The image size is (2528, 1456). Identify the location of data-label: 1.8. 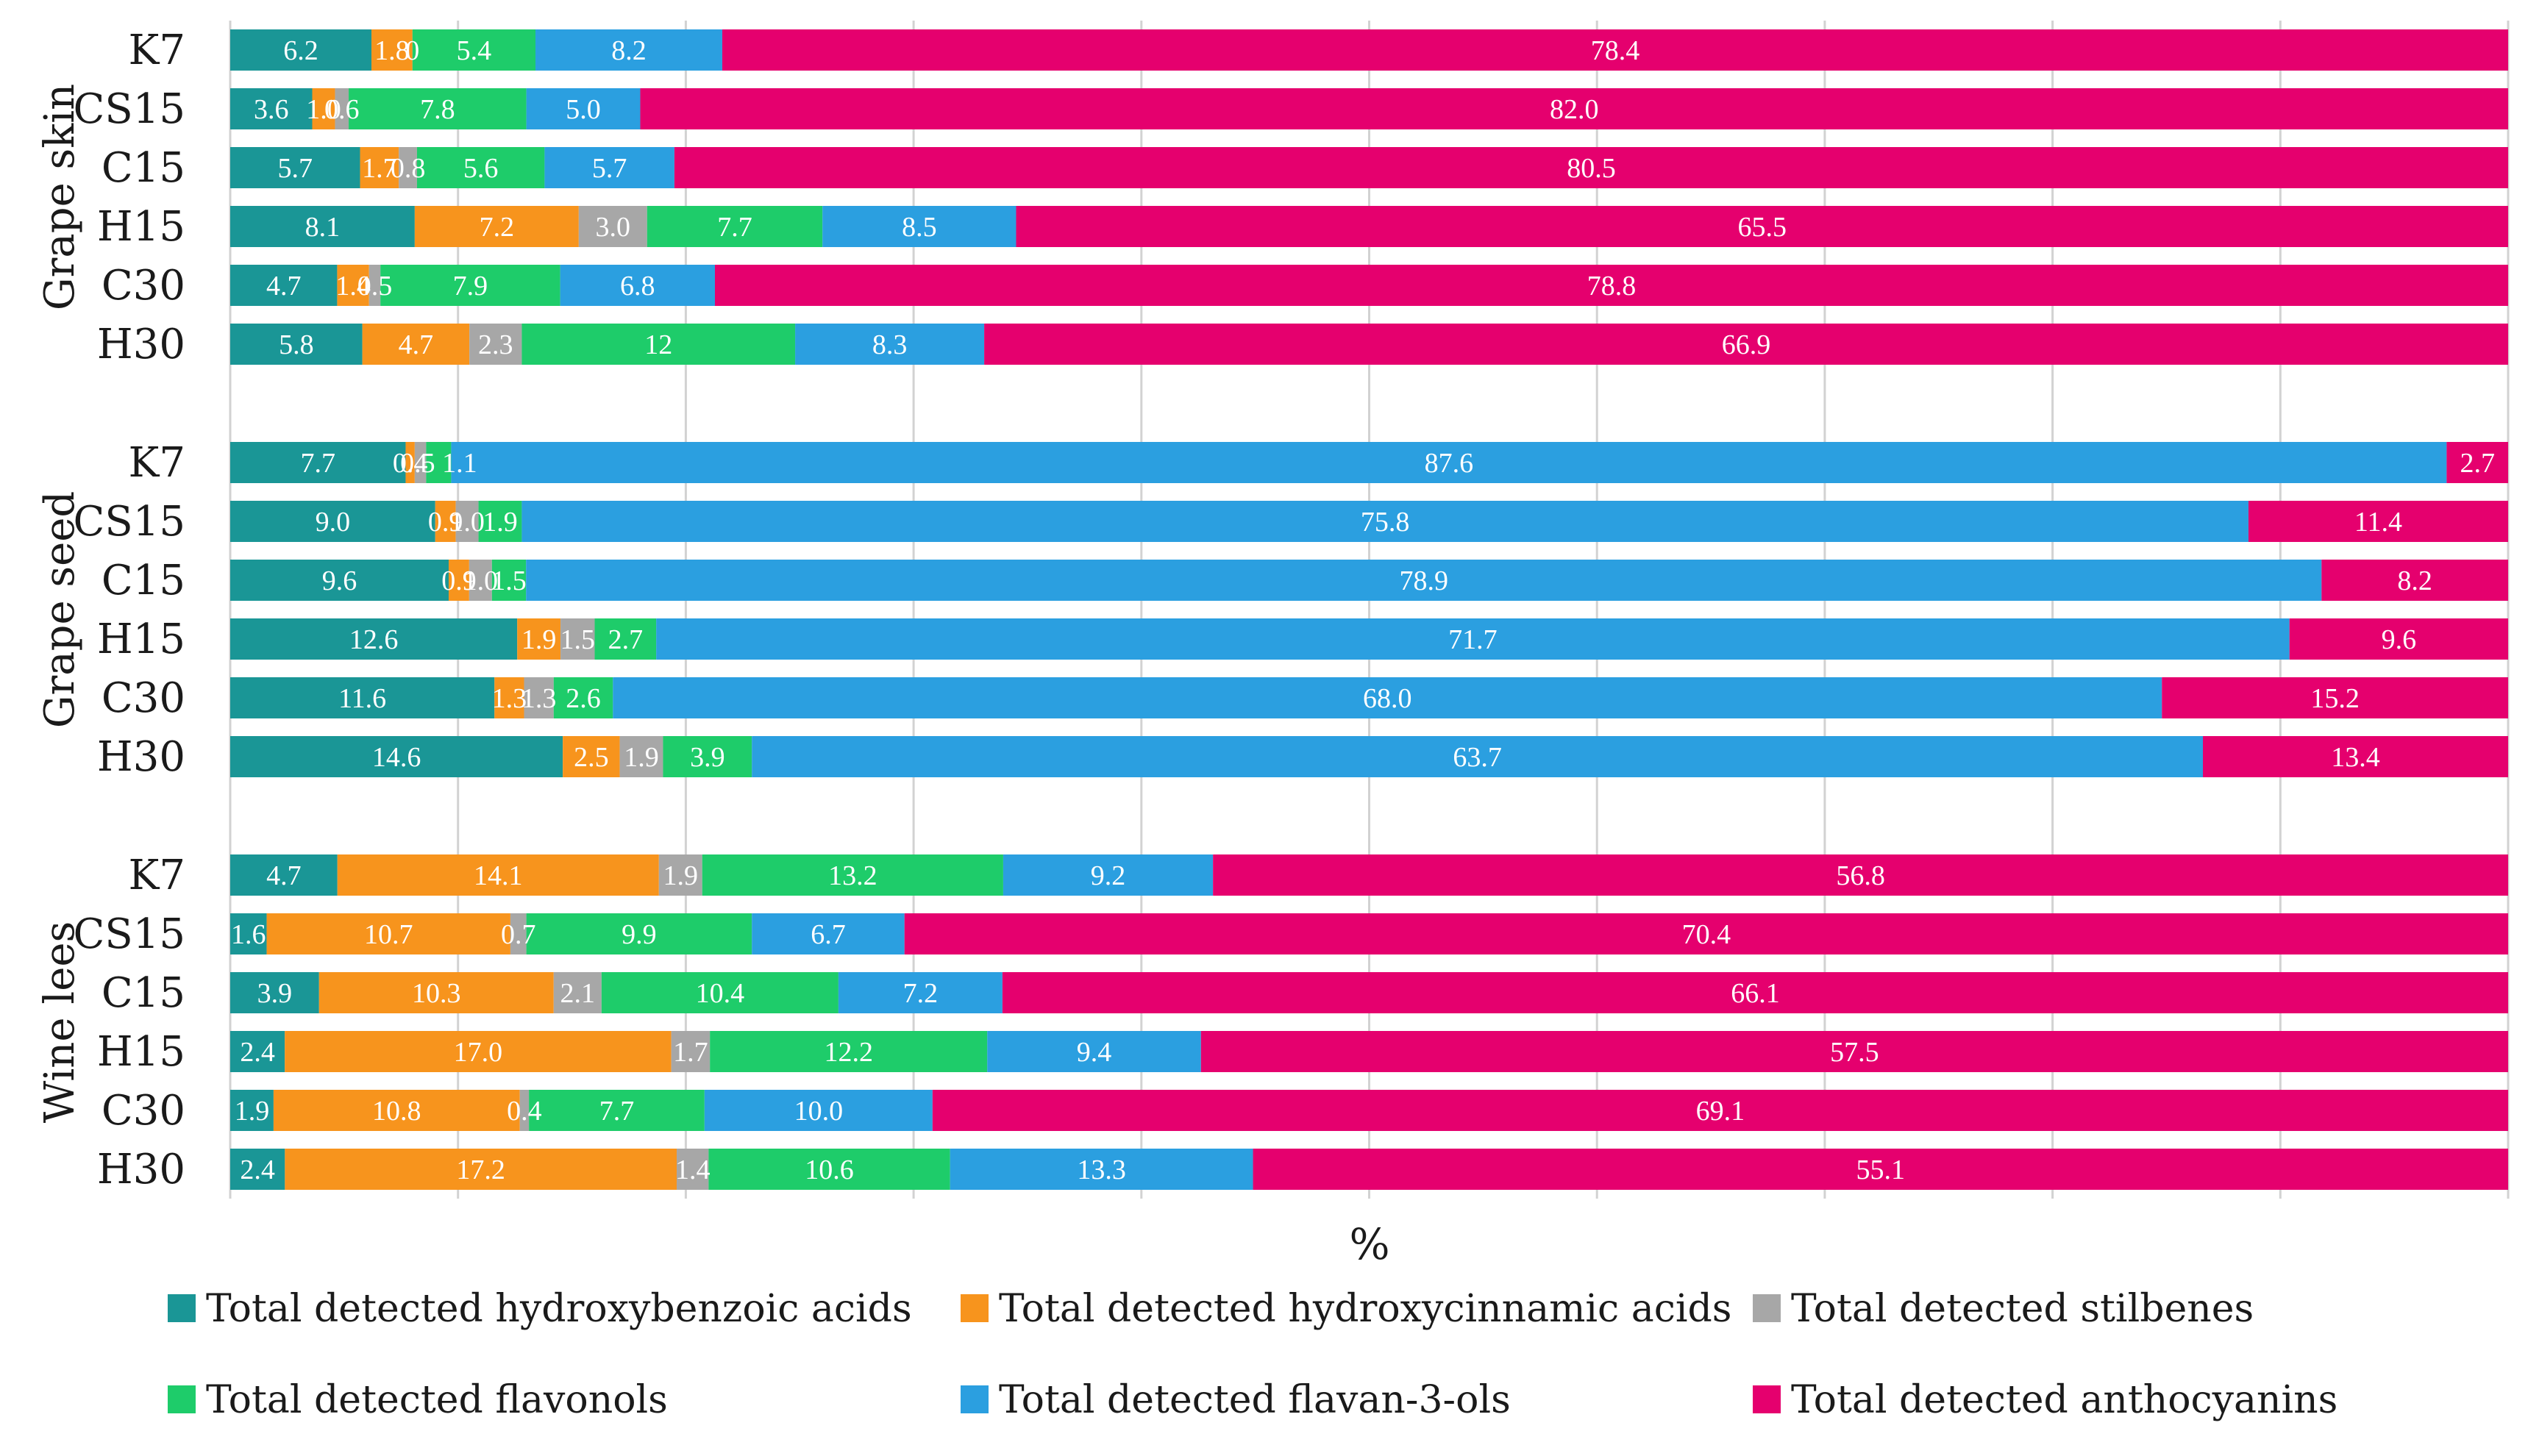
(392, 50).